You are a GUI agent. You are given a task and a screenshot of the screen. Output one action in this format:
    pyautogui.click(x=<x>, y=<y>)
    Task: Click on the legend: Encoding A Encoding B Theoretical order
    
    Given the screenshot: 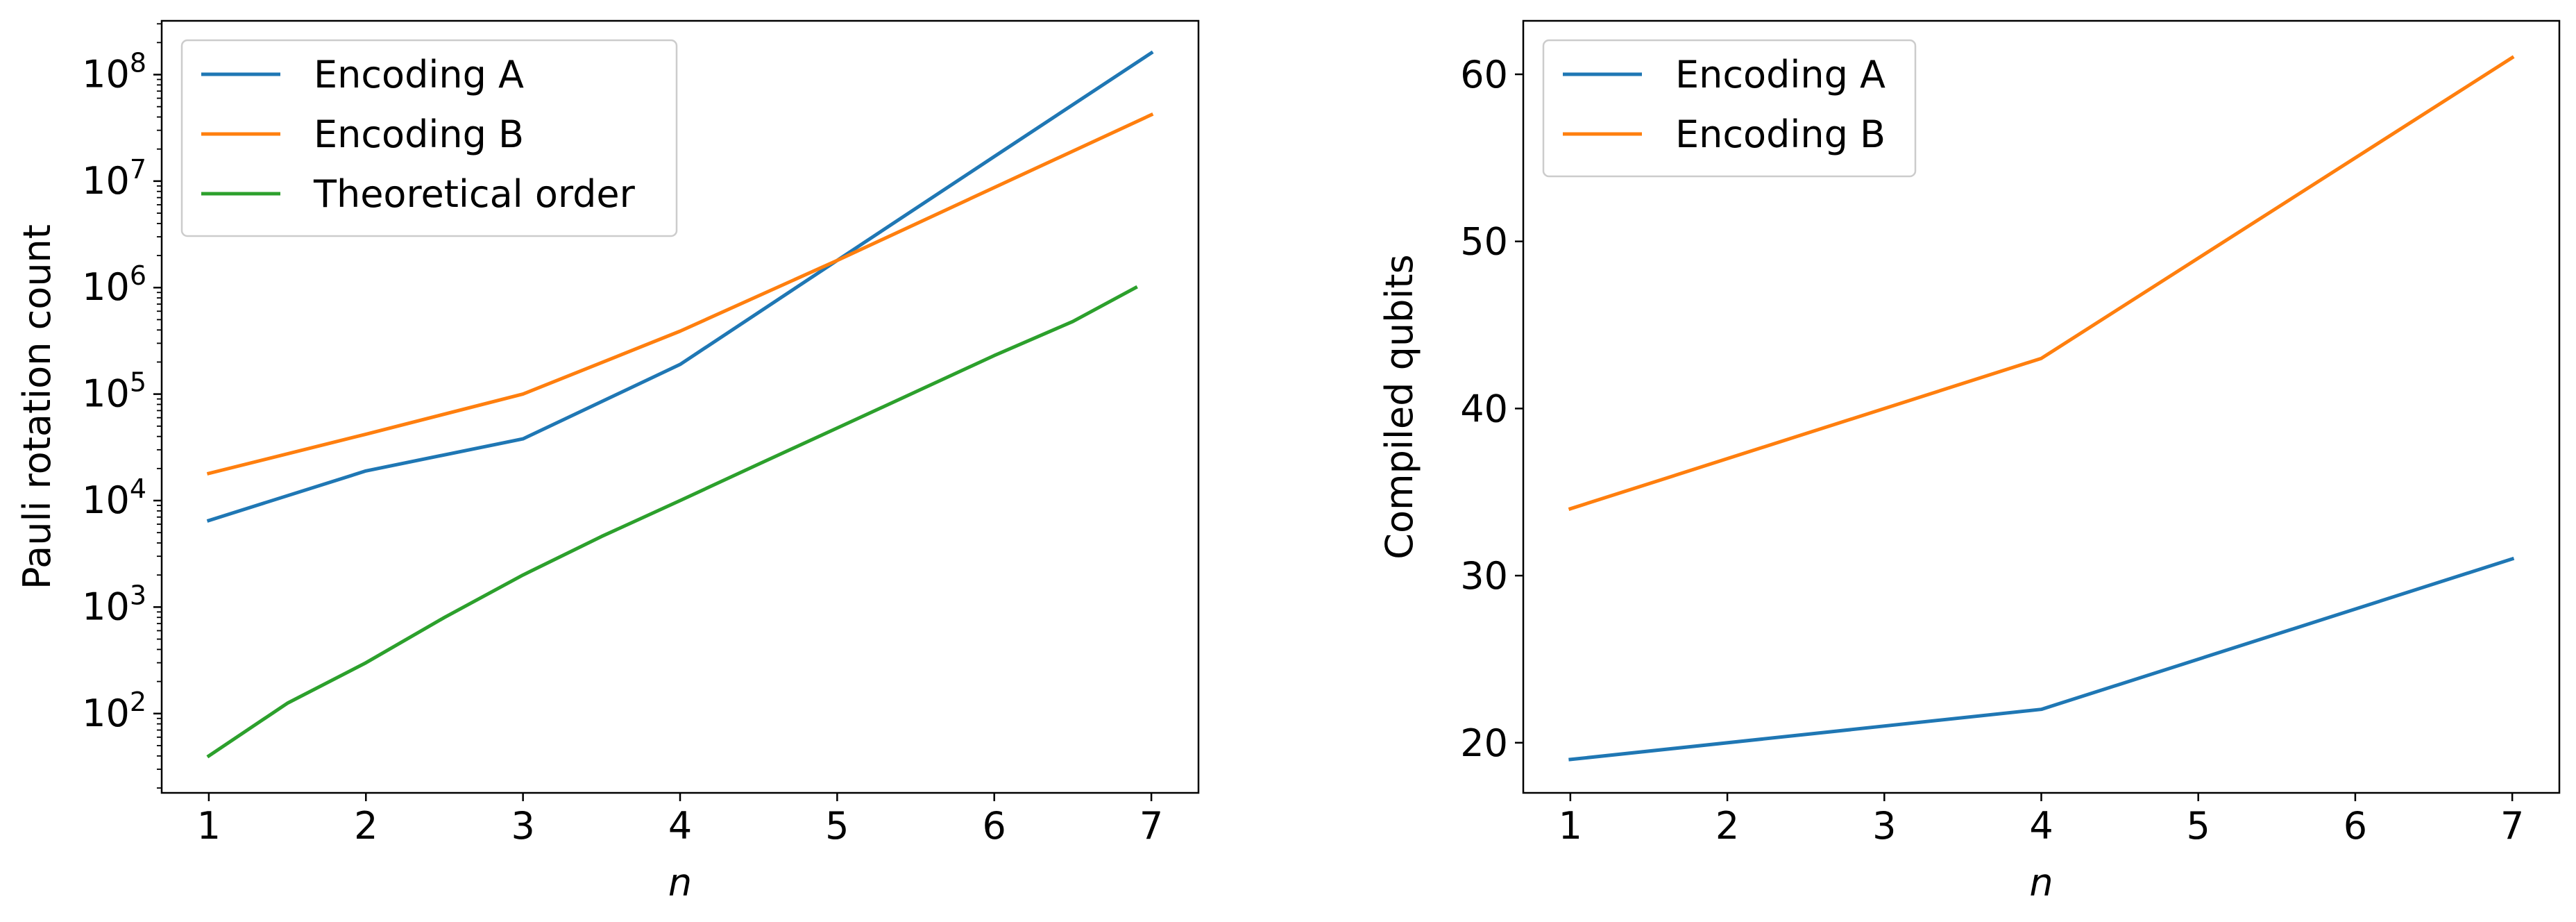 What is the action you would take?
    pyautogui.click(x=429, y=138)
    